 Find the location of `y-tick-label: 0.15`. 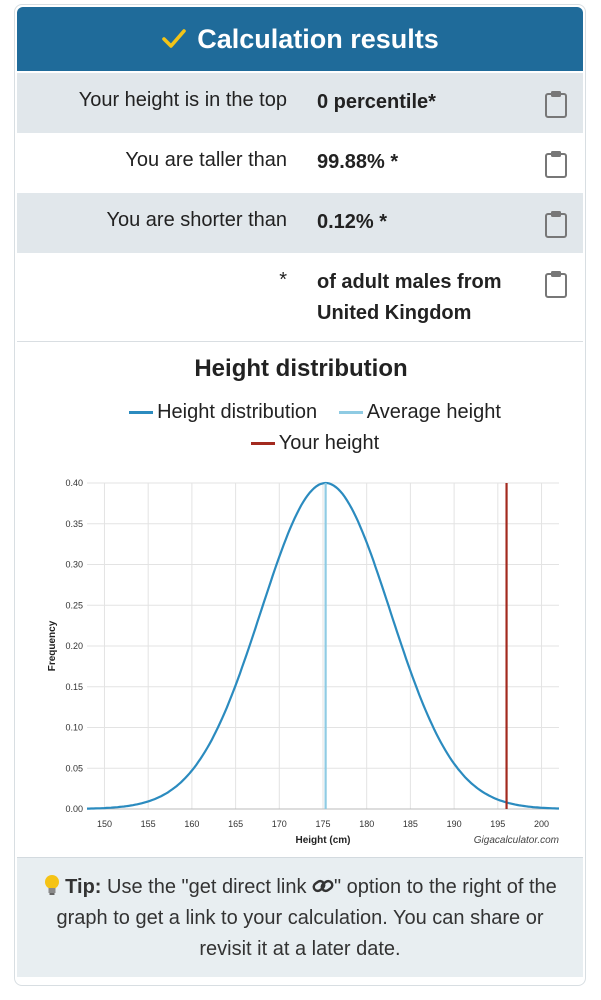

y-tick-label: 0.15 is located at coordinates (74, 687).